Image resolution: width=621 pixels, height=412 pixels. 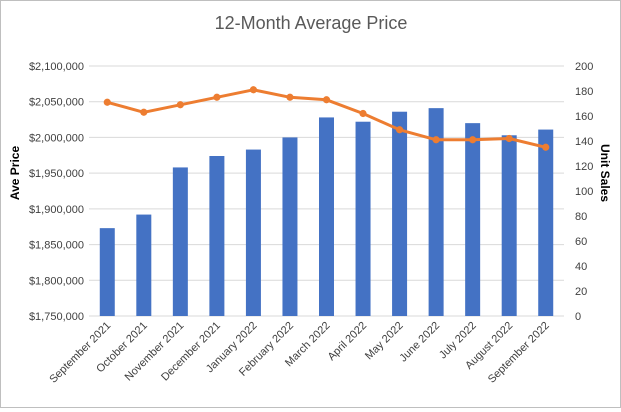 I want to click on right-axis-title: Unit Sales, so click(x=605, y=173).